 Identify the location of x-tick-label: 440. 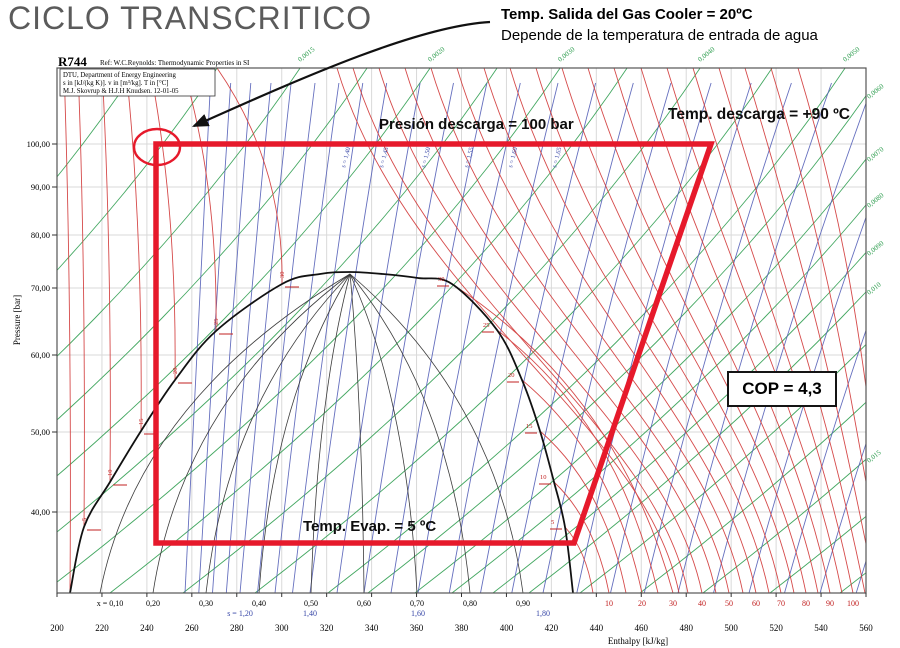
(597, 628).